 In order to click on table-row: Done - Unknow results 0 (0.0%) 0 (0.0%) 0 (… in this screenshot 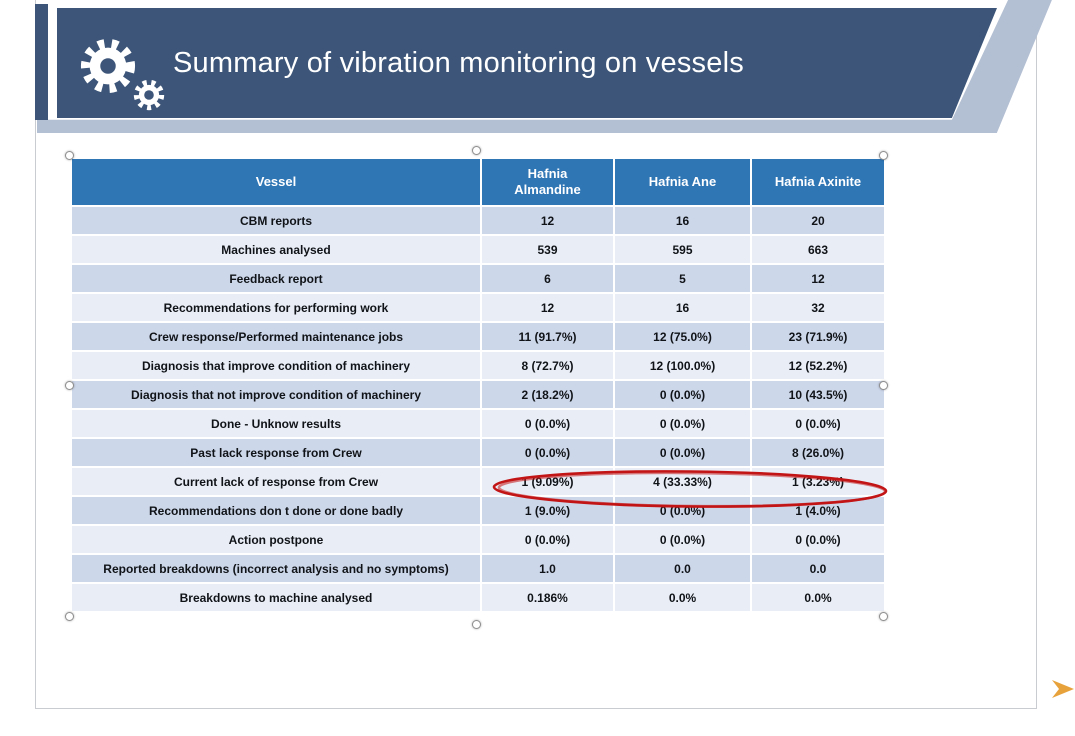, I will do `click(478, 423)`.